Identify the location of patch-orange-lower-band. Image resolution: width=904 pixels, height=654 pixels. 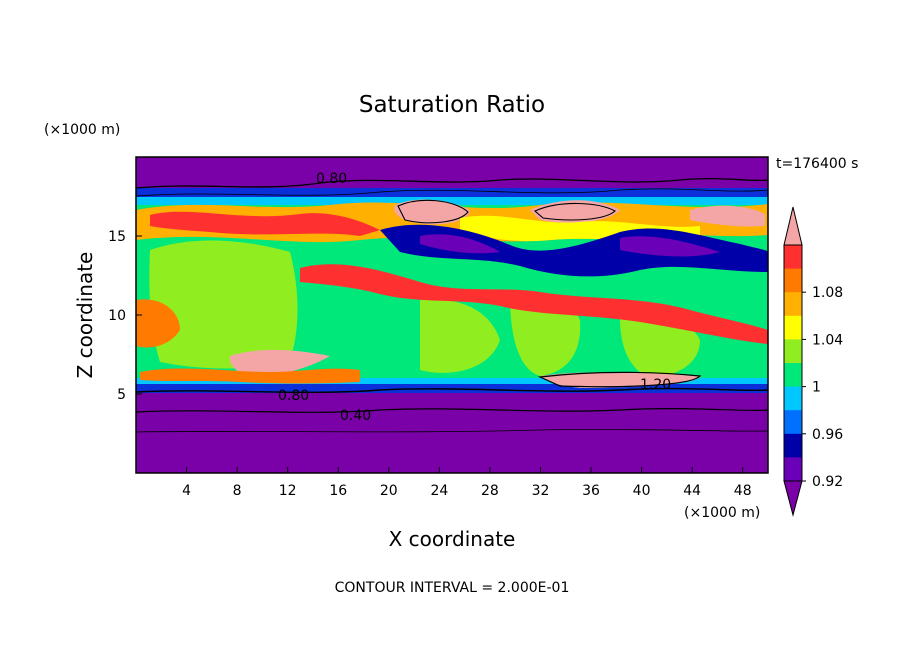
(250, 376).